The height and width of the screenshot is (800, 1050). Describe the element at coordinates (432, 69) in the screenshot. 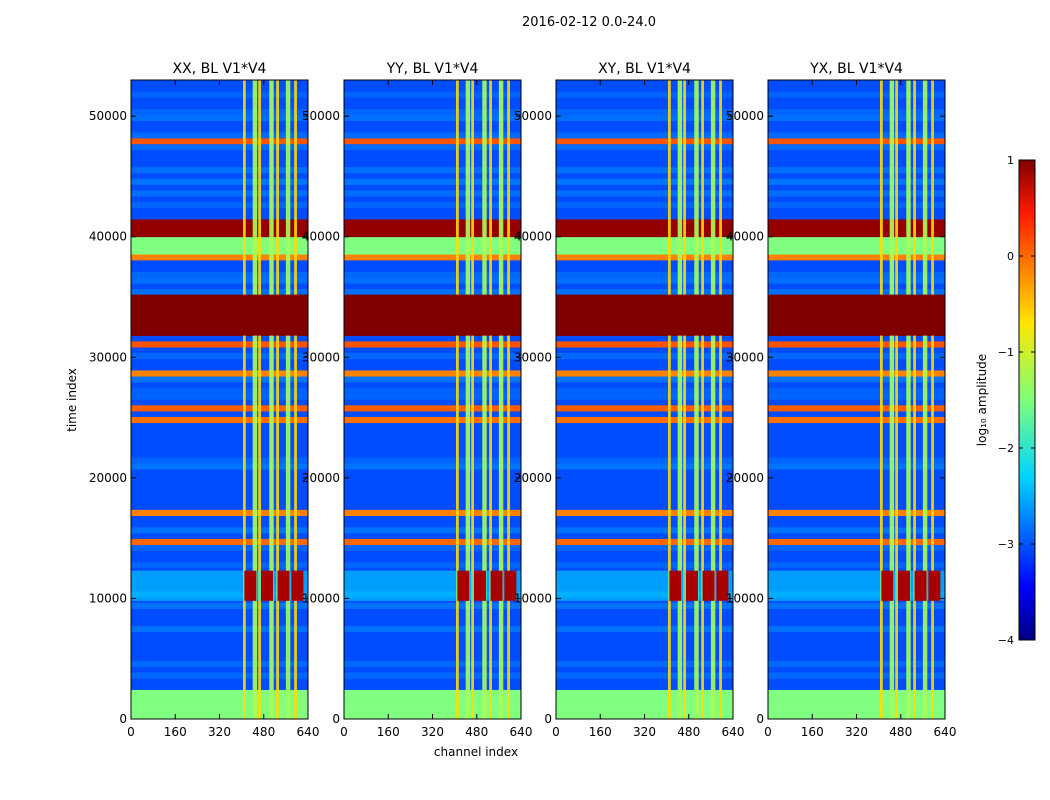

I see `panel-title: YY, BL V1*V4` at that location.